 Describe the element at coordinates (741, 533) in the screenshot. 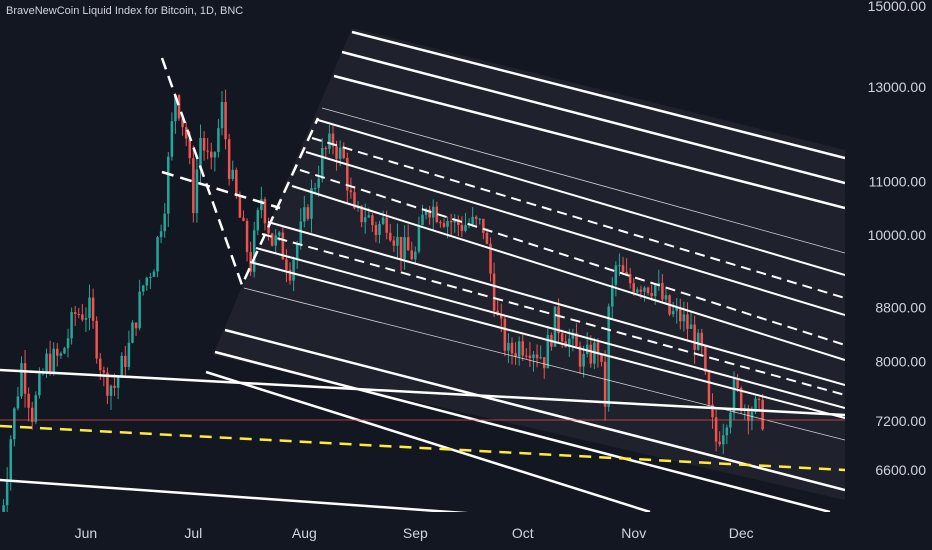

I see `x-tick-label: Dec` at that location.